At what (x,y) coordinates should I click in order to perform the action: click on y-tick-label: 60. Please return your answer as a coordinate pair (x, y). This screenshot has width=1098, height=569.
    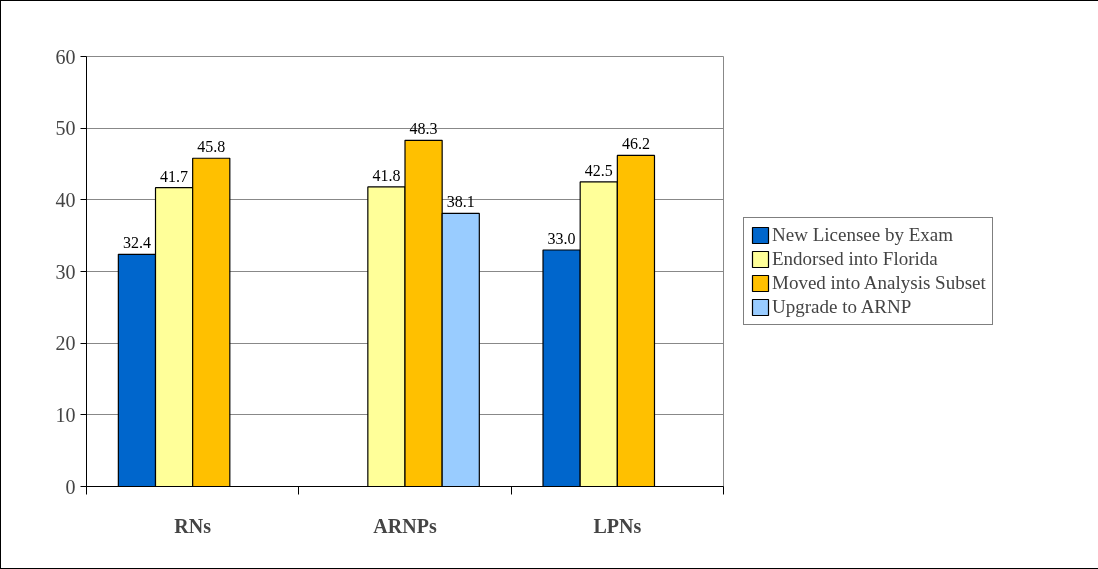
    Looking at the image, I should click on (65, 56).